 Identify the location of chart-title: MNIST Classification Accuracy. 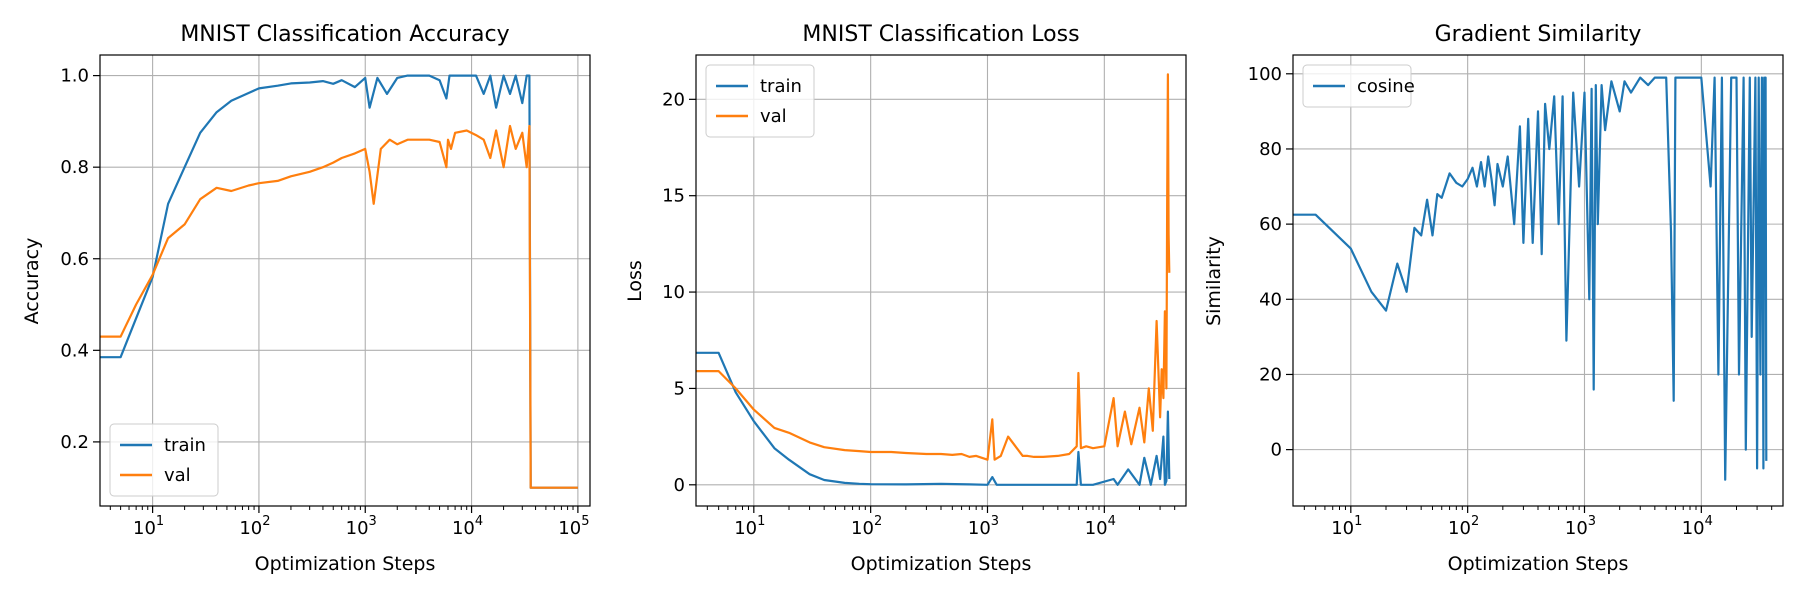
(344, 34).